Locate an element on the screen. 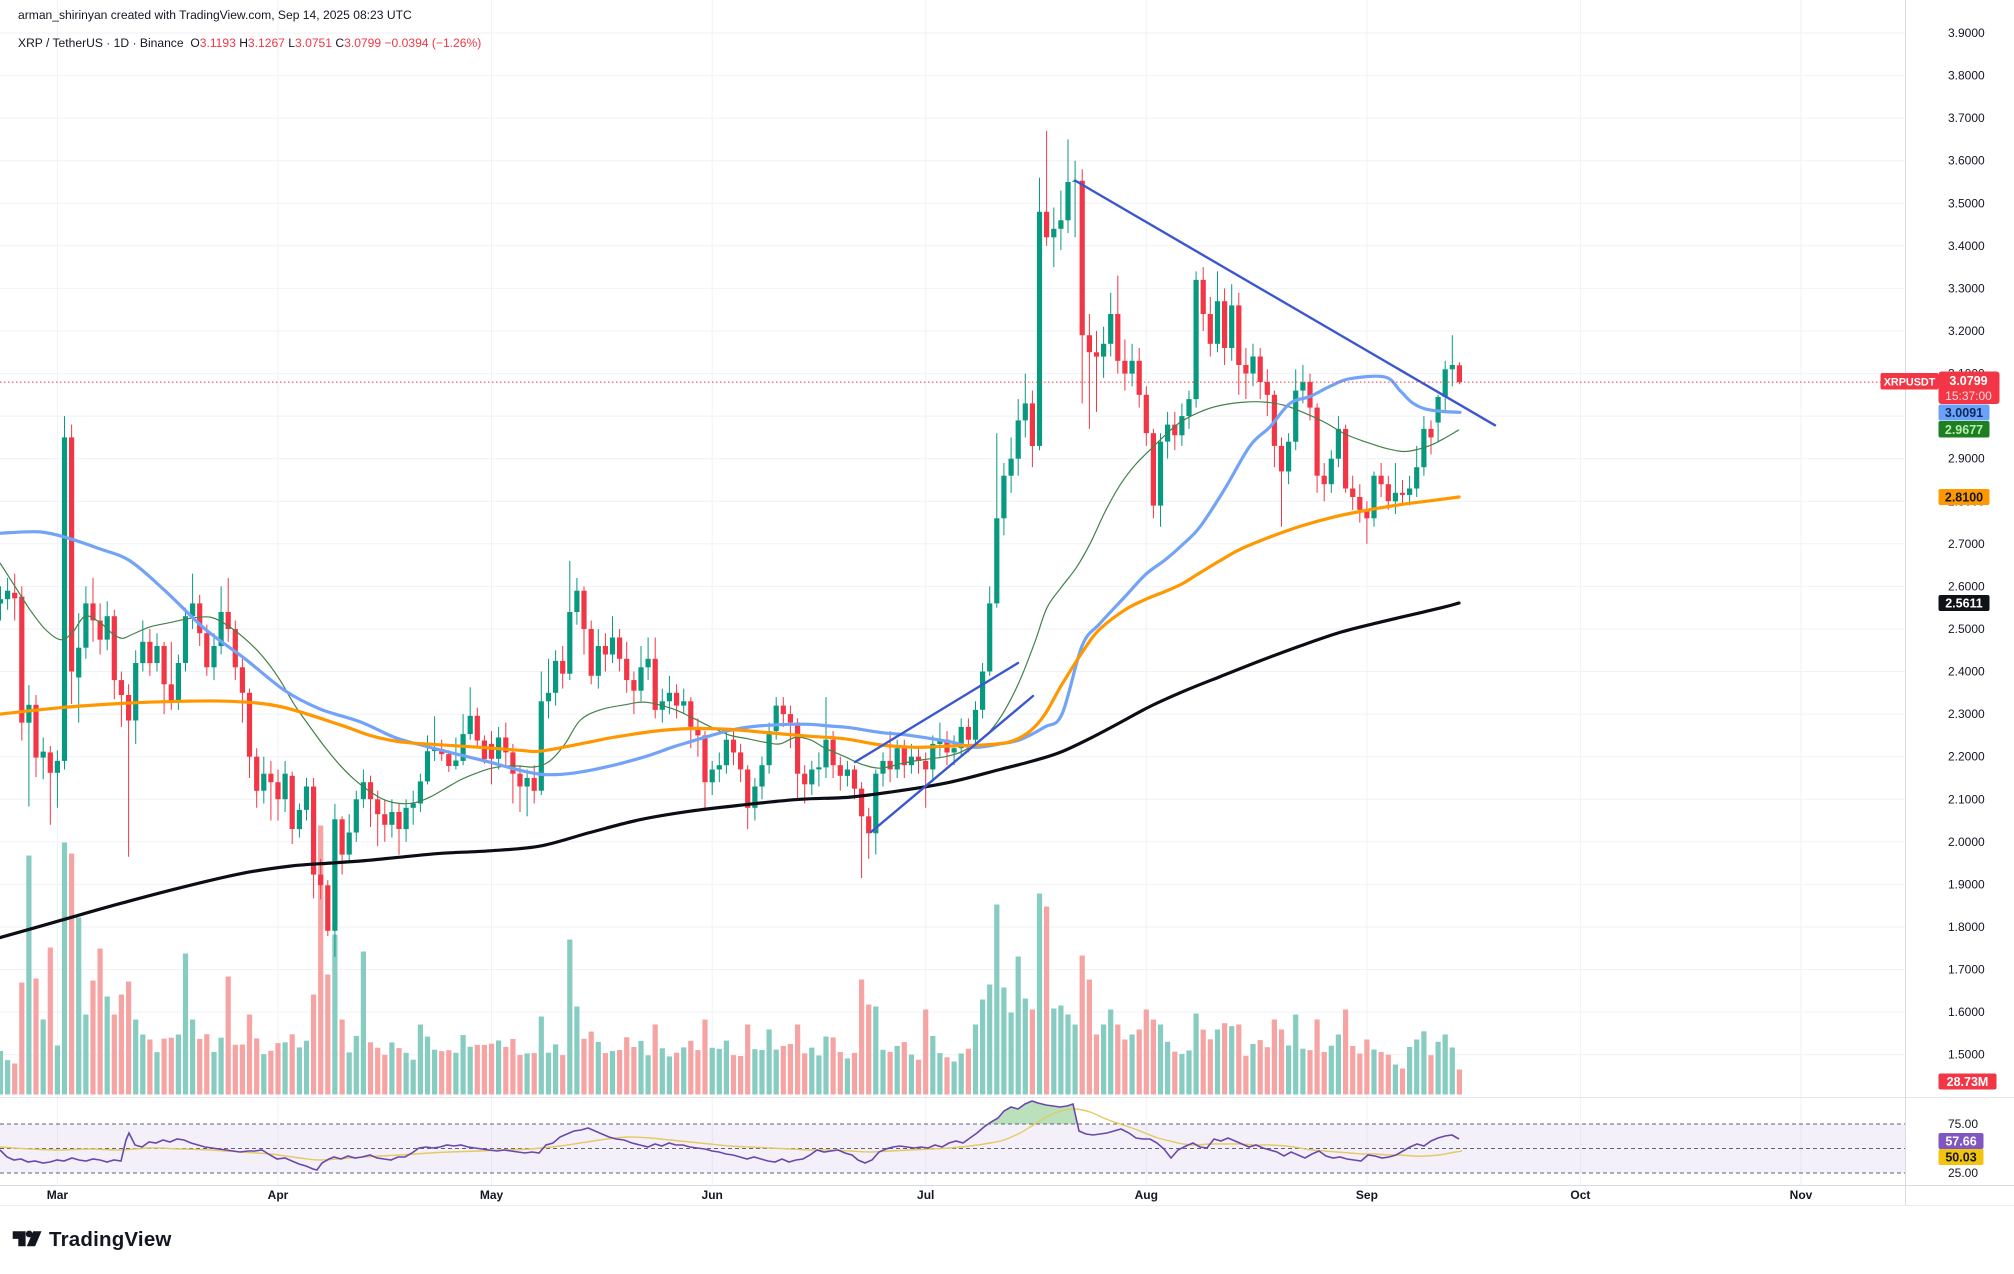 The image size is (2014, 1274). svg-text: Jun is located at coordinates (712, 1195).